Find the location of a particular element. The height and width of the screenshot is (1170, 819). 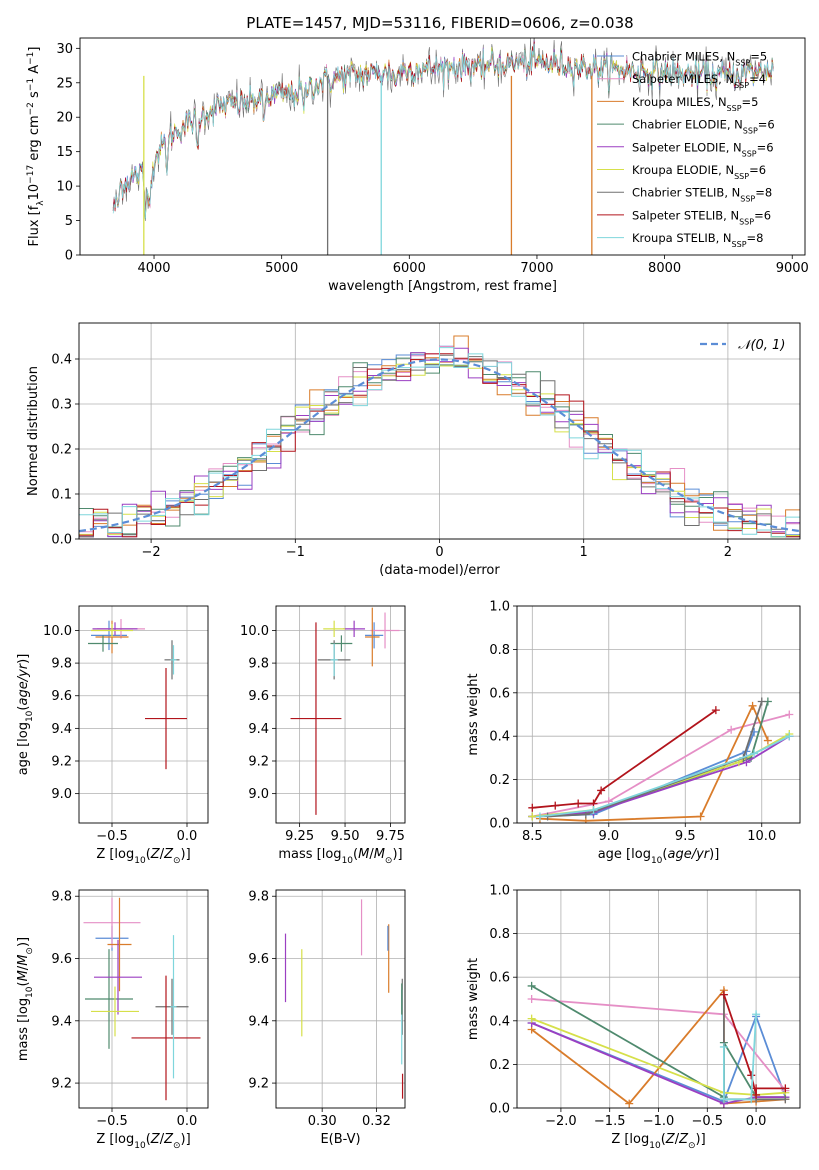

legend-label: Chabrier STELIB, NSSP=8 is located at coordinates (702, 195).